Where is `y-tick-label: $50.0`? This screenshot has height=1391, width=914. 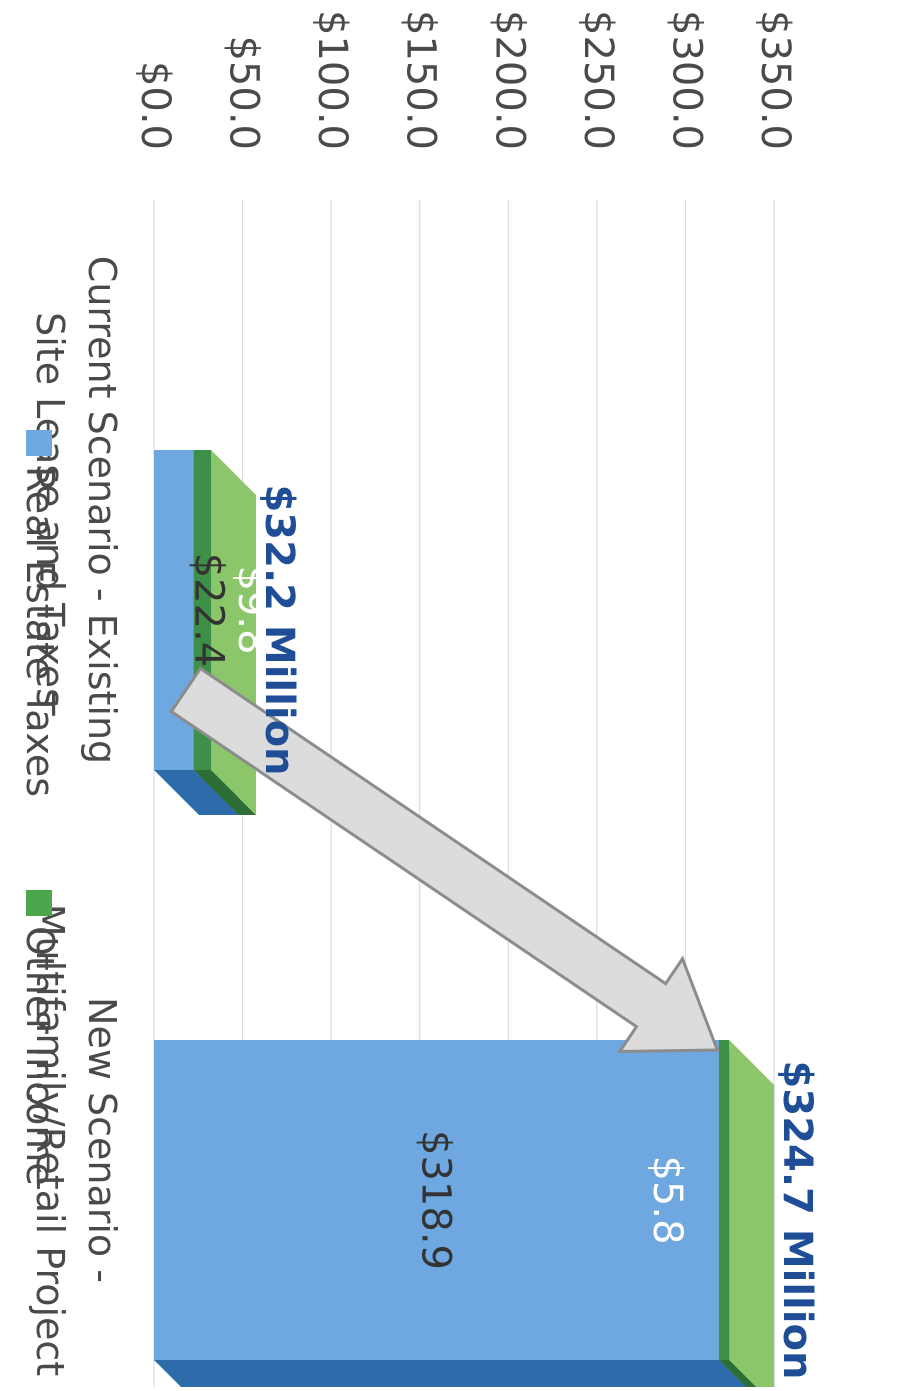
y-tick-label: $50.0 is located at coordinates (244, 92).